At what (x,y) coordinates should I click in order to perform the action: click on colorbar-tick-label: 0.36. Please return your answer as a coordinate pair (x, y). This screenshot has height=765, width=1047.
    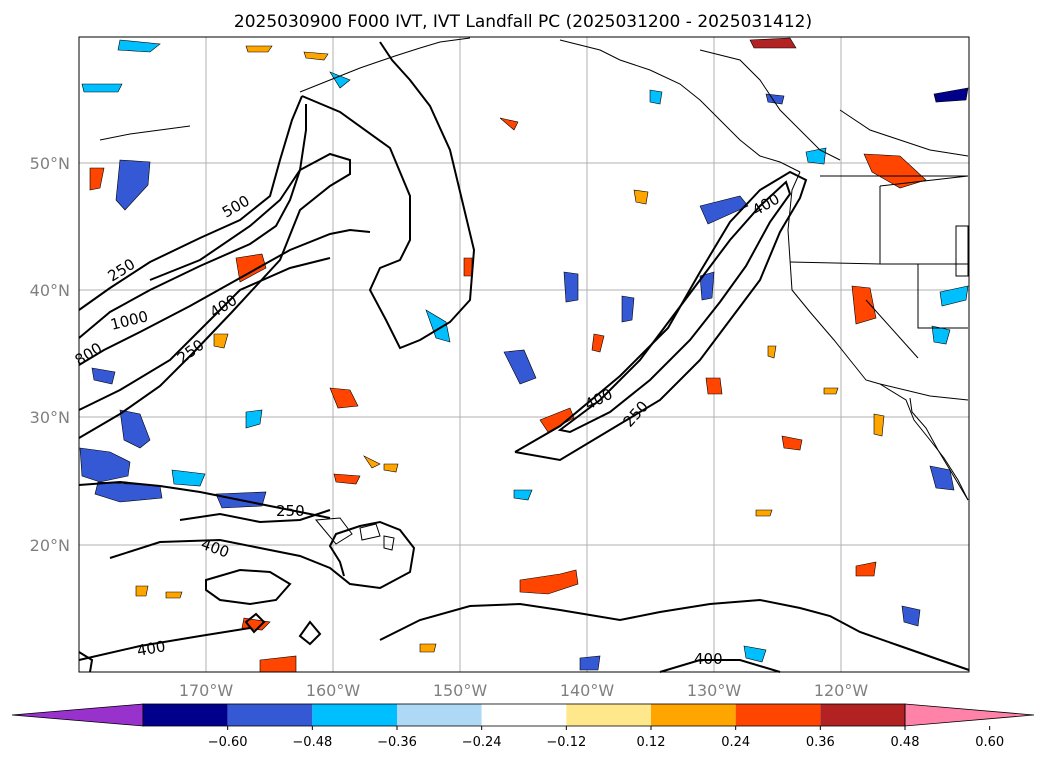
    Looking at the image, I should click on (820, 742).